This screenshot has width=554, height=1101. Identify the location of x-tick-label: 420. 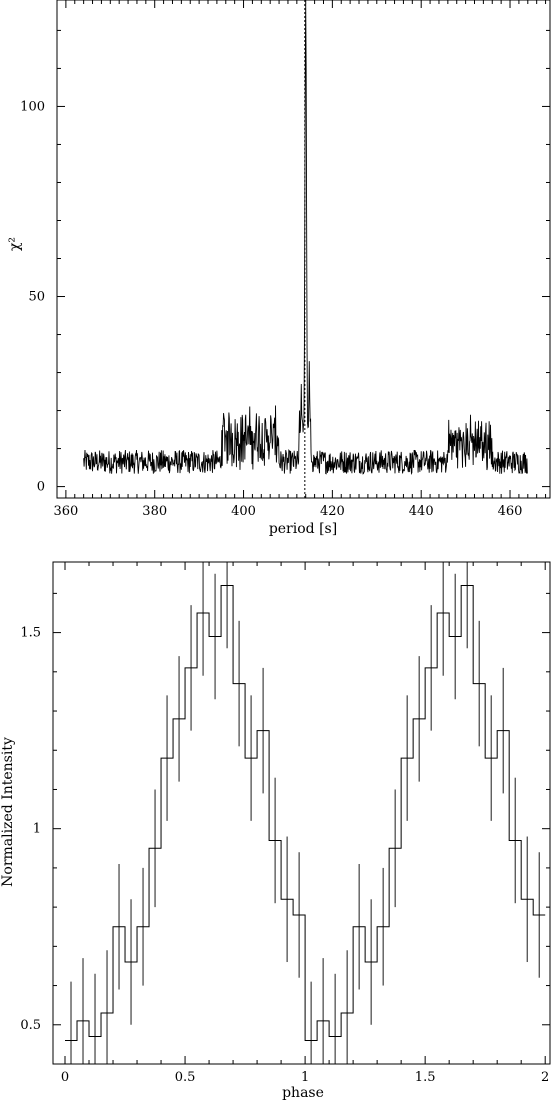
(332, 511).